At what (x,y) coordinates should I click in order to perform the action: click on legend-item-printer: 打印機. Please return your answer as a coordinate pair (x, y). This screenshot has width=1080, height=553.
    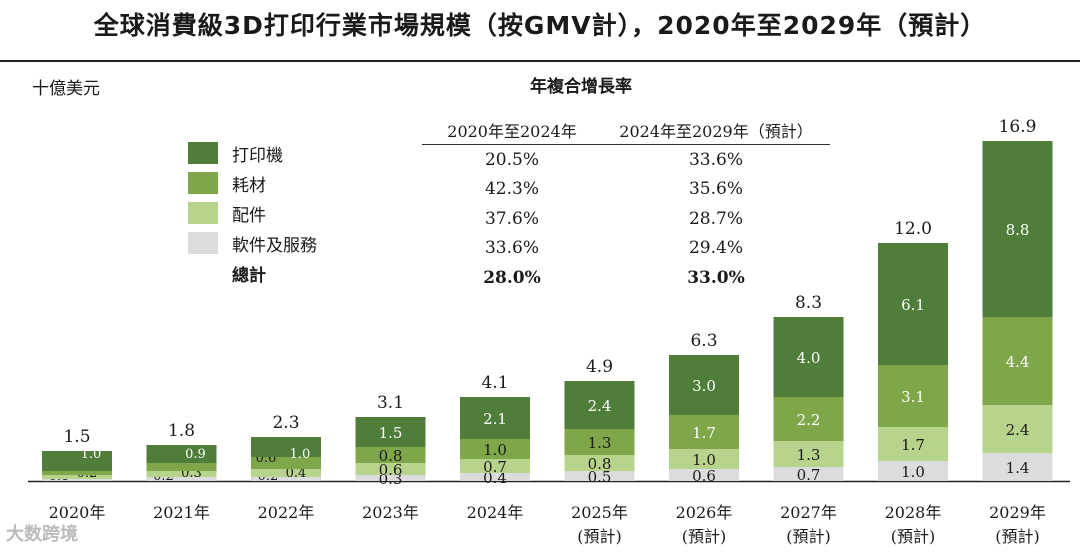
    Looking at the image, I should click on (252, 153).